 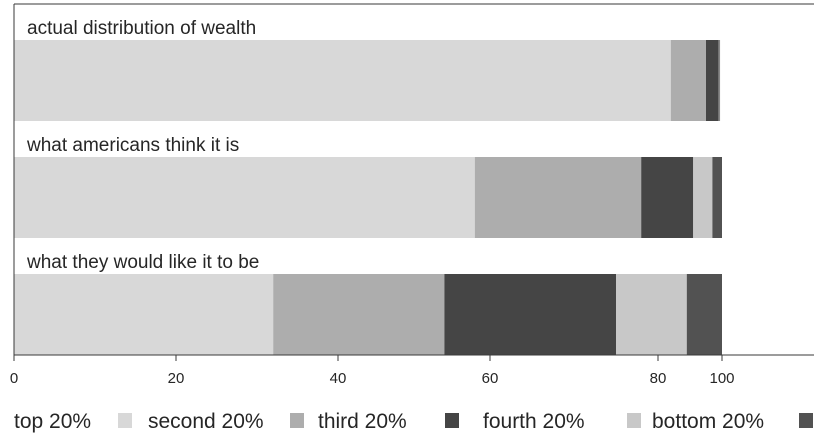 I want to click on legend-label-second-20: second 20%, so click(x=206, y=421).